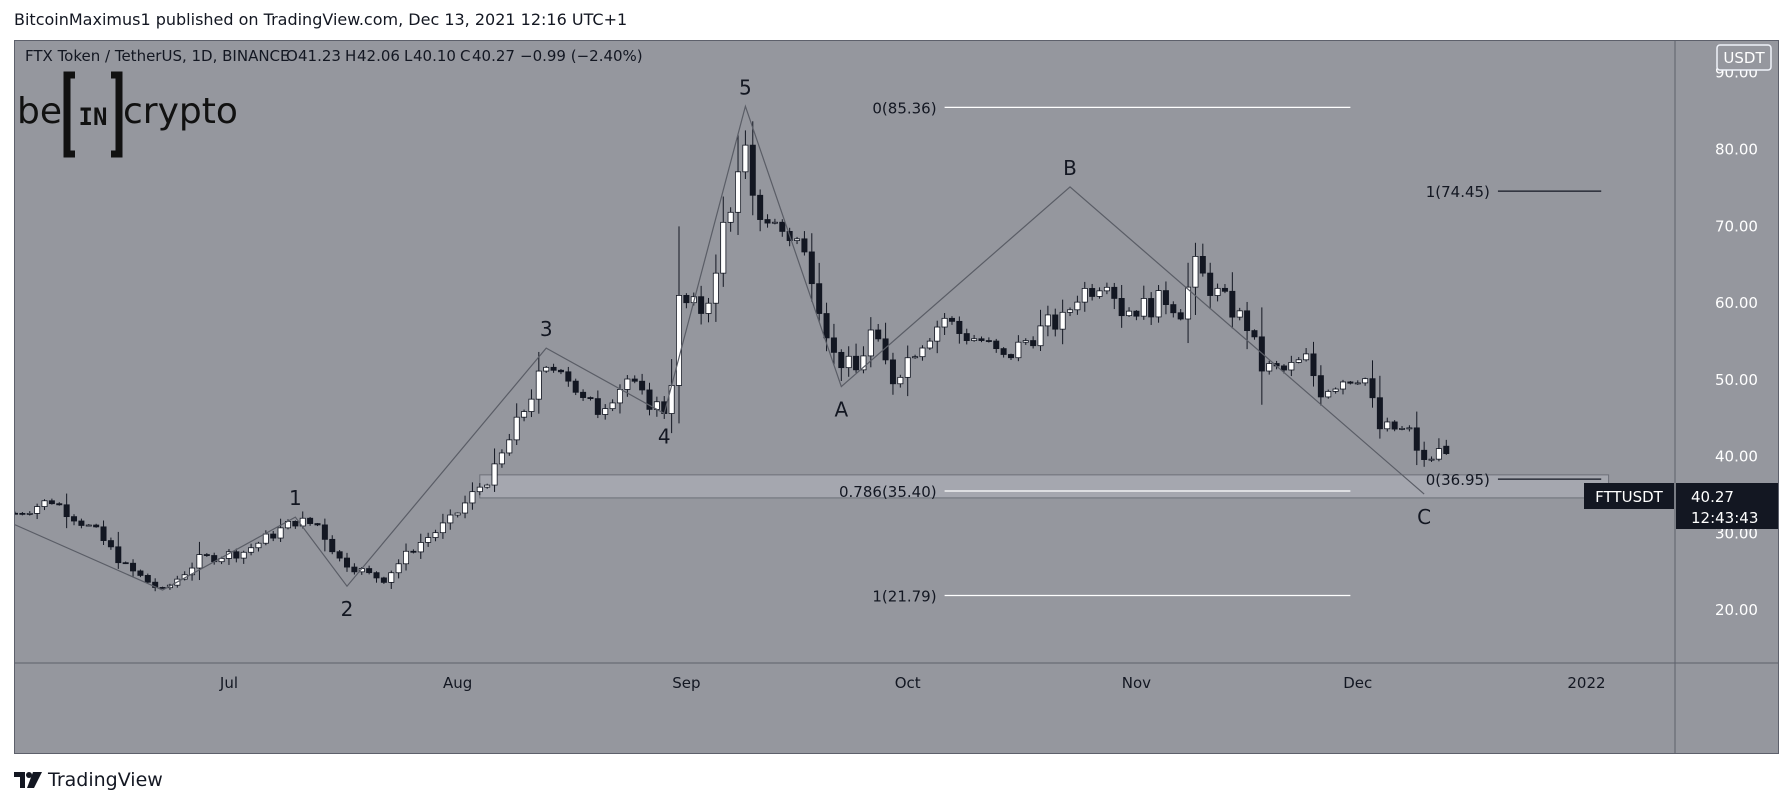 Image resolution: width=1791 pixels, height=805 pixels. Describe the element at coordinates (904, 597) in the screenshot. I see `fib-label: 1(21.79)` at that location.